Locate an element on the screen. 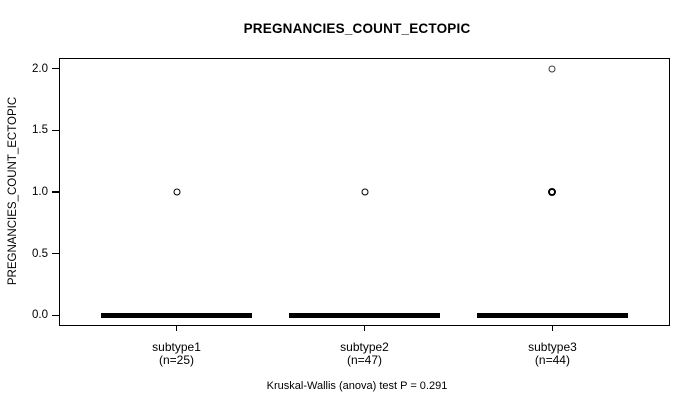 This screenshot has height=400, width=700. stat-test-caption: Kruskal-Wallis (anova) test P = 0.291 is located at coordinates (357, 386).